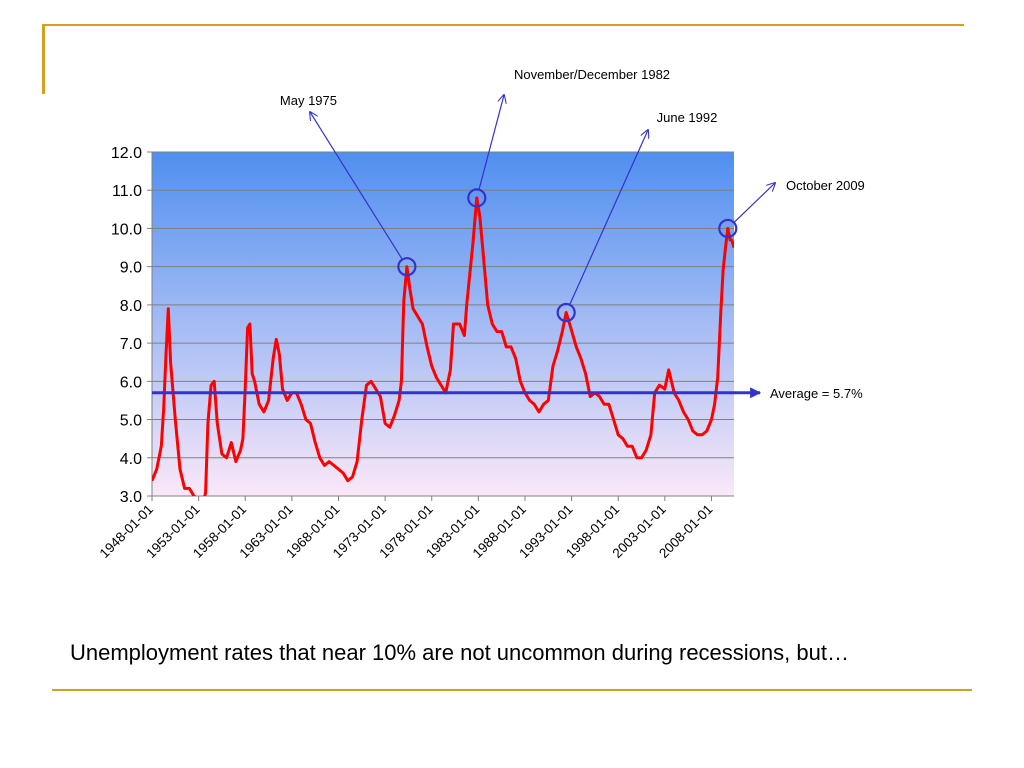 This screenshot has height=768, width=1024. I want to click on top-rule, so click(503, 25).